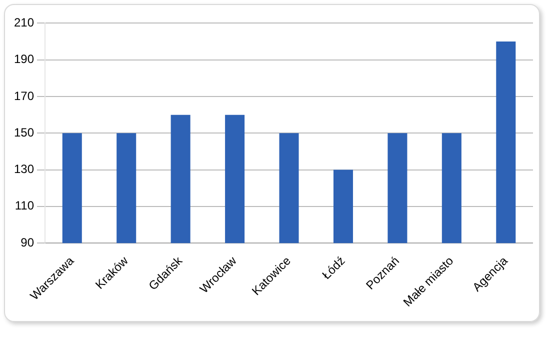  I want to click on y-tick-label: 210, so click(24, 23).